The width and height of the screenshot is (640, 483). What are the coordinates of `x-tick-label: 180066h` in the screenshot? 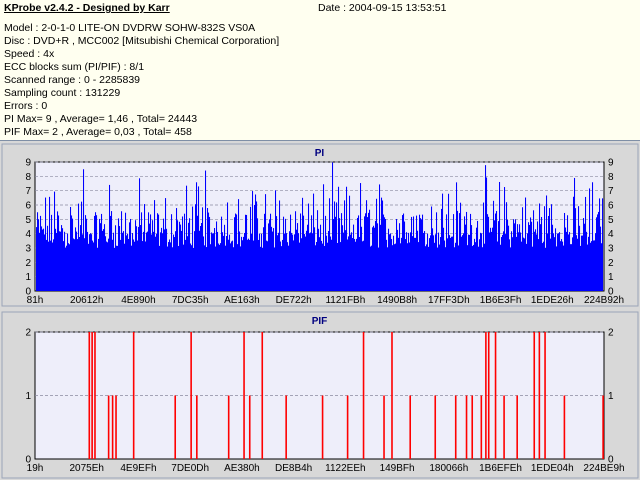 It's located at (448, 468).